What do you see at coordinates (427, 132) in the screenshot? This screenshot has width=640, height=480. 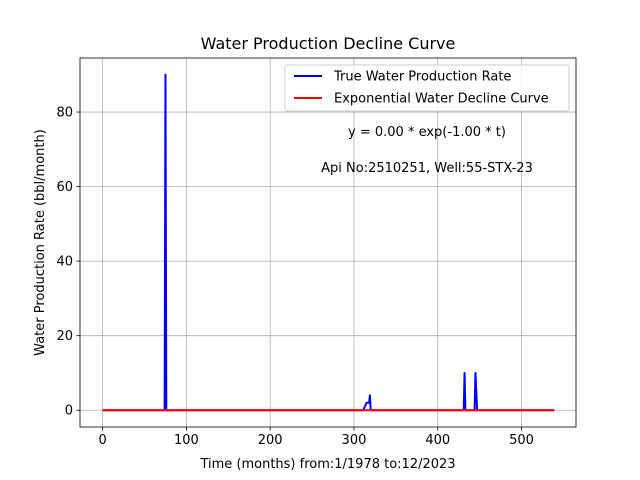 I see `equation-annotation: y = 0.00 * exp(-1.00 * t)` at bounding box center [427, 132].